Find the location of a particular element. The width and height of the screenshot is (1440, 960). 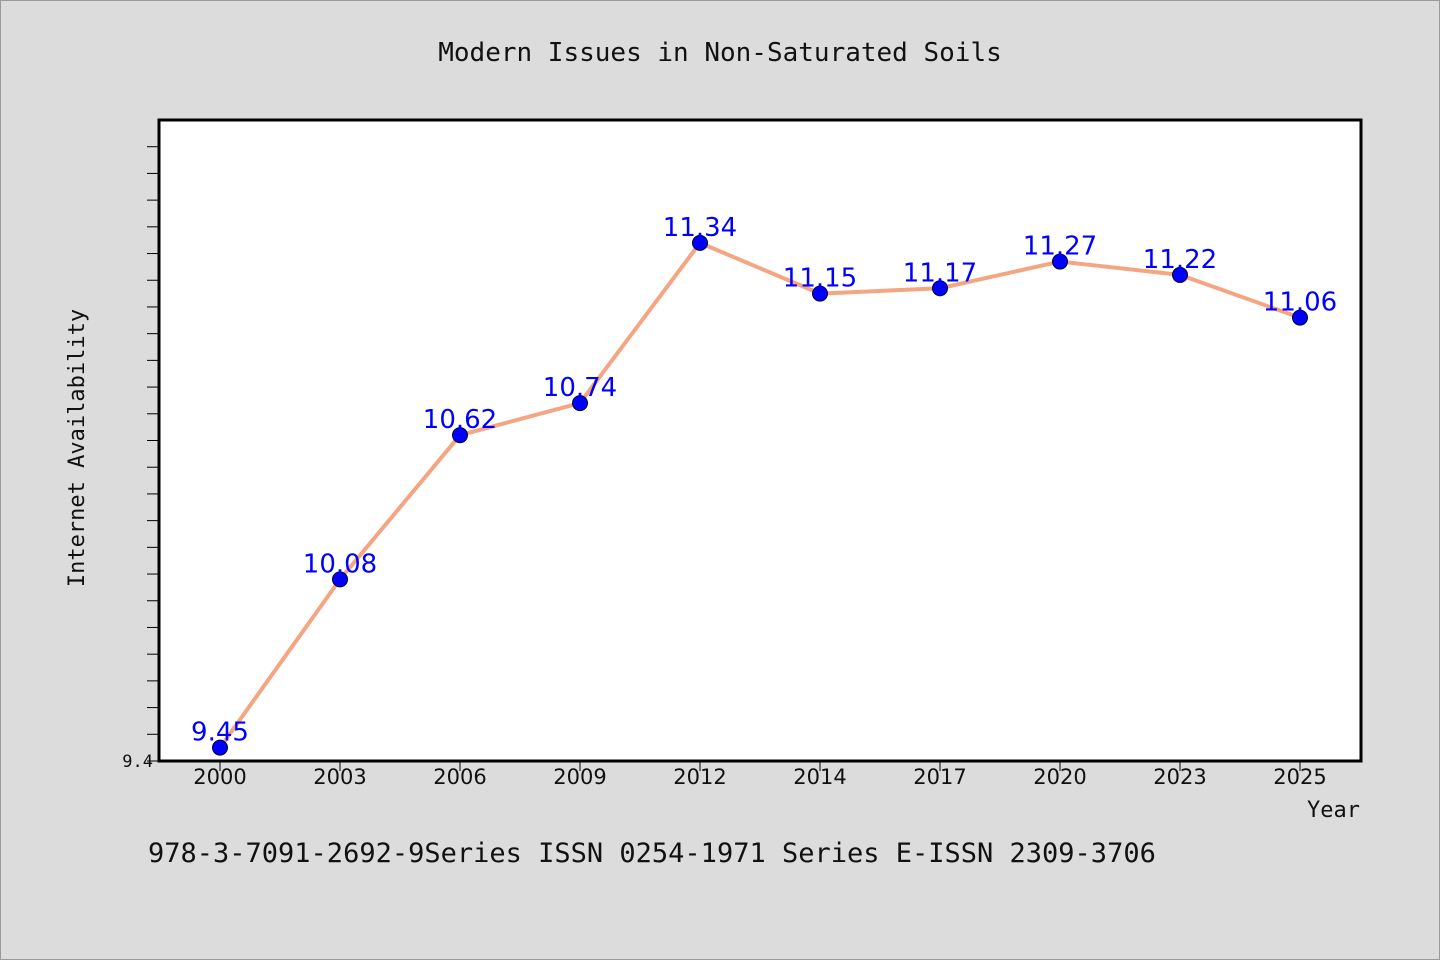

data-value-label: 10.74 is located at coordinates (580, 388).